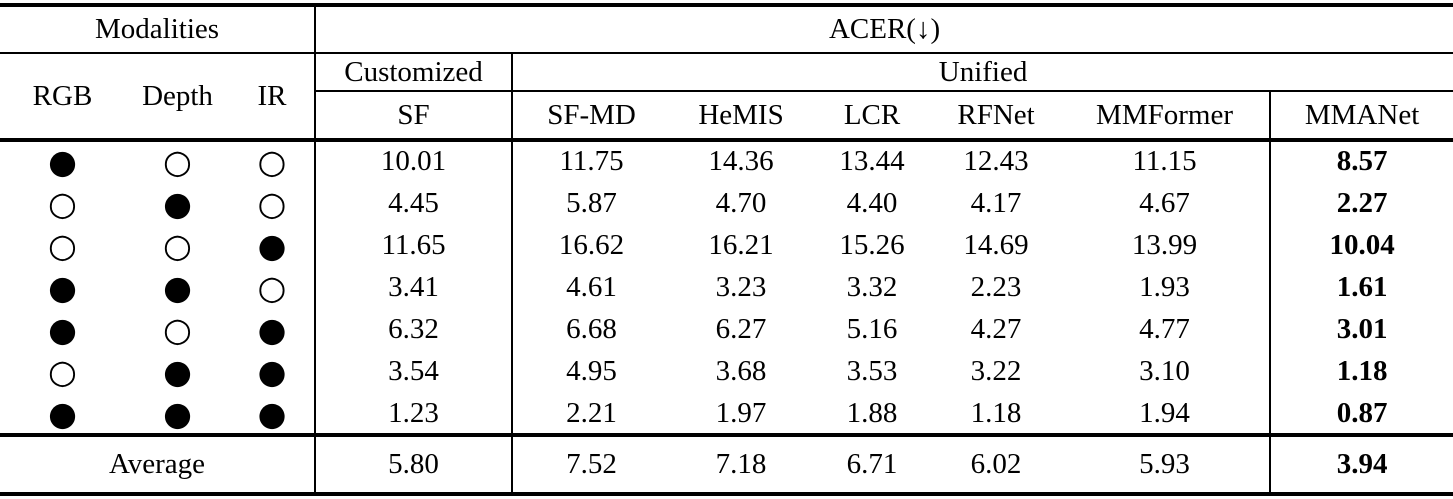 Image resolution: width=1453 pixels, height=499 pixels. Describe the element at coordinates (1164, 244) in the screenshot. I see `value-mmformer: 13.99` at that location.